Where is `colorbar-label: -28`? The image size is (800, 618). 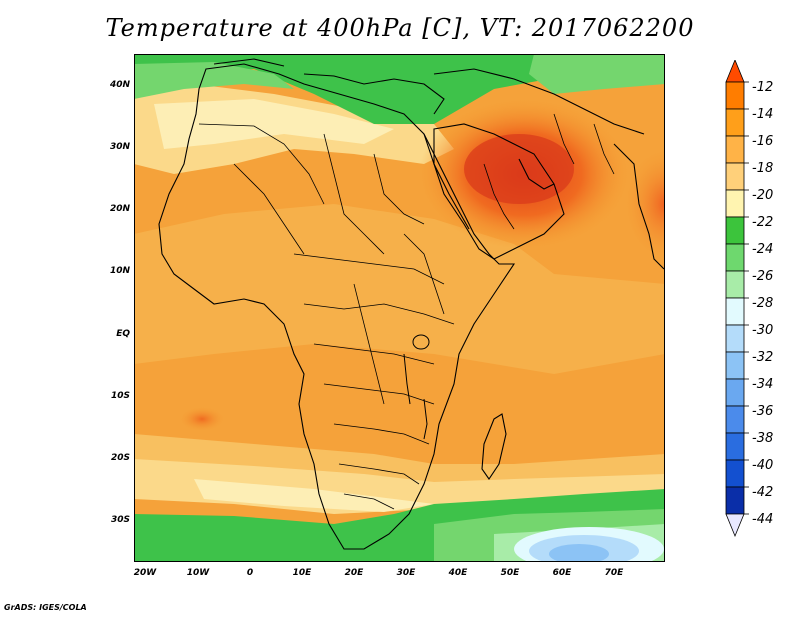
colorbar-label: -28 is located at coordinates (763, 303).